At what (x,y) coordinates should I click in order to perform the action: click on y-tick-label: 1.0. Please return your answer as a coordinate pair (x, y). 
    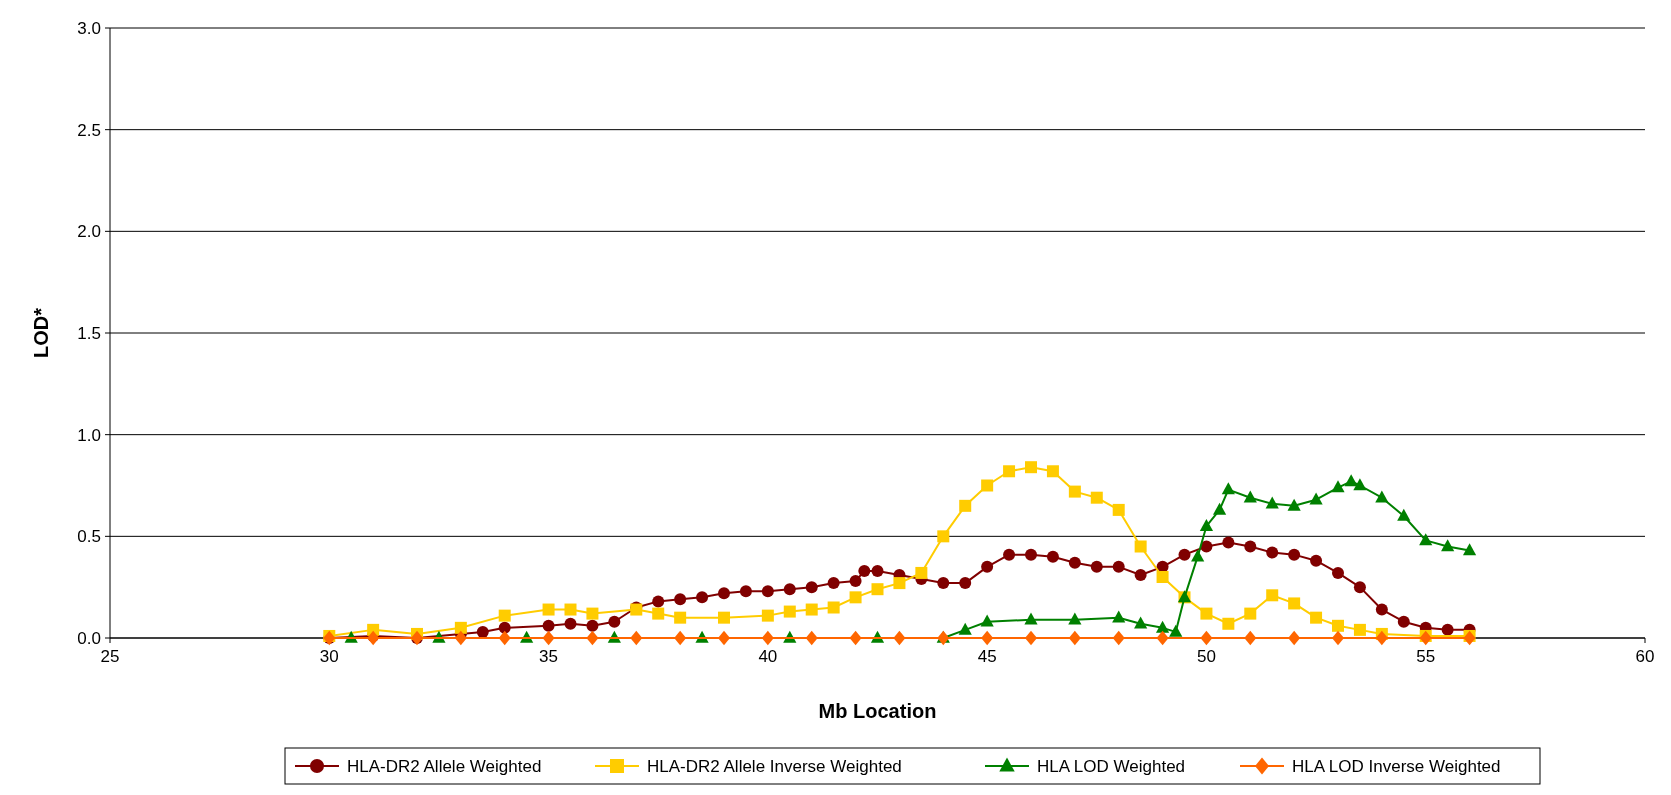
    Looking at the image, I should click on (89, 435).